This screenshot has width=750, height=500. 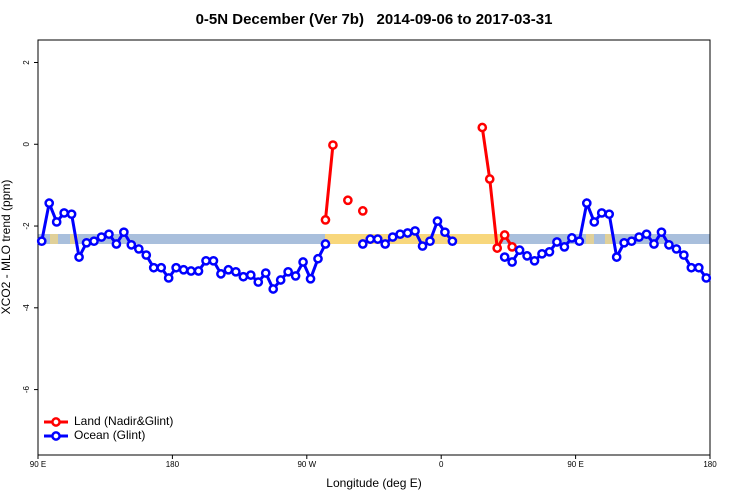 I want to click on x-tick-label: 0, so click(x=441, y=464).